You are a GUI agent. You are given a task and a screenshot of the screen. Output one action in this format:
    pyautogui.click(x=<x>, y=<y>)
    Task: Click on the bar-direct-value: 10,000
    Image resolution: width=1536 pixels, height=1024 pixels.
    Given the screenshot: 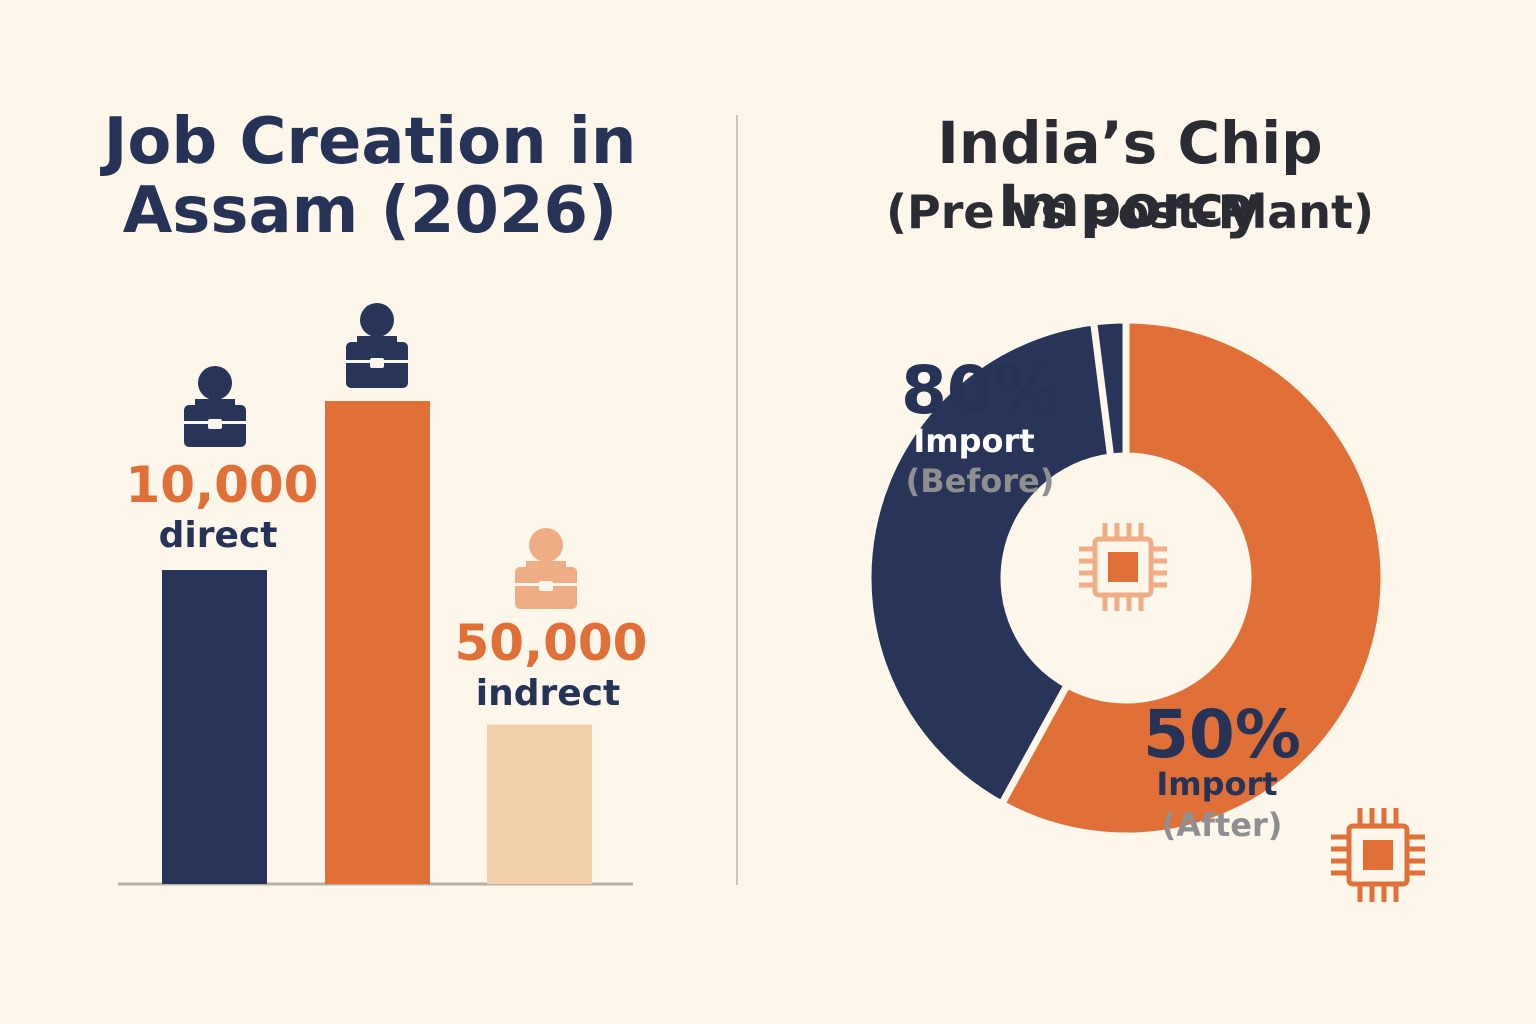 What is the action you would take?
    pyautogui.click(x=222, y=485)
    